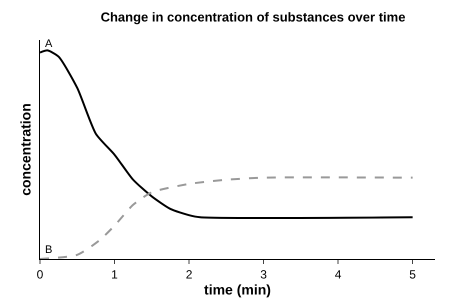 Image resolution: width=460 pixels, height=307 pixels. What do you see at coordinates (48, 250) in the screenshot?
I see `series-label: B` at bounding box center [48, 250].